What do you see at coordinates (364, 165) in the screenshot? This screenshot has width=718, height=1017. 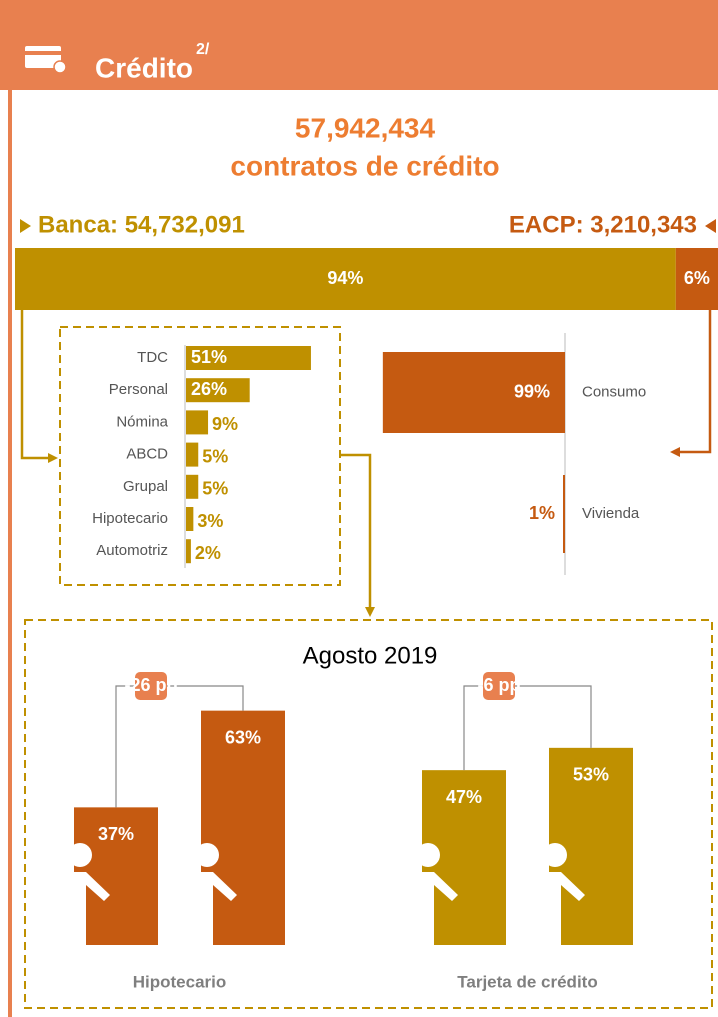 I see `total-label: contratos de crédito` at bounding box center [364, 165].